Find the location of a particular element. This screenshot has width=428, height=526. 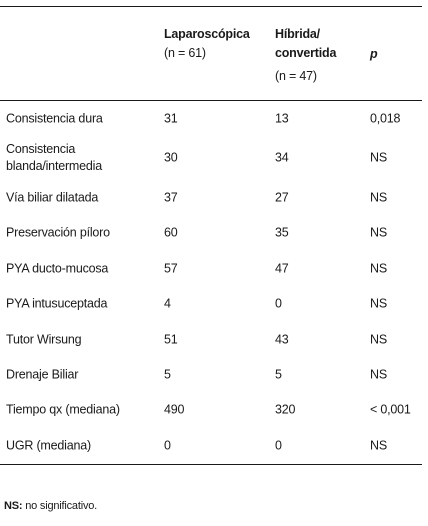

footnote-abbr: NS: is located at coordinates (13, 506).